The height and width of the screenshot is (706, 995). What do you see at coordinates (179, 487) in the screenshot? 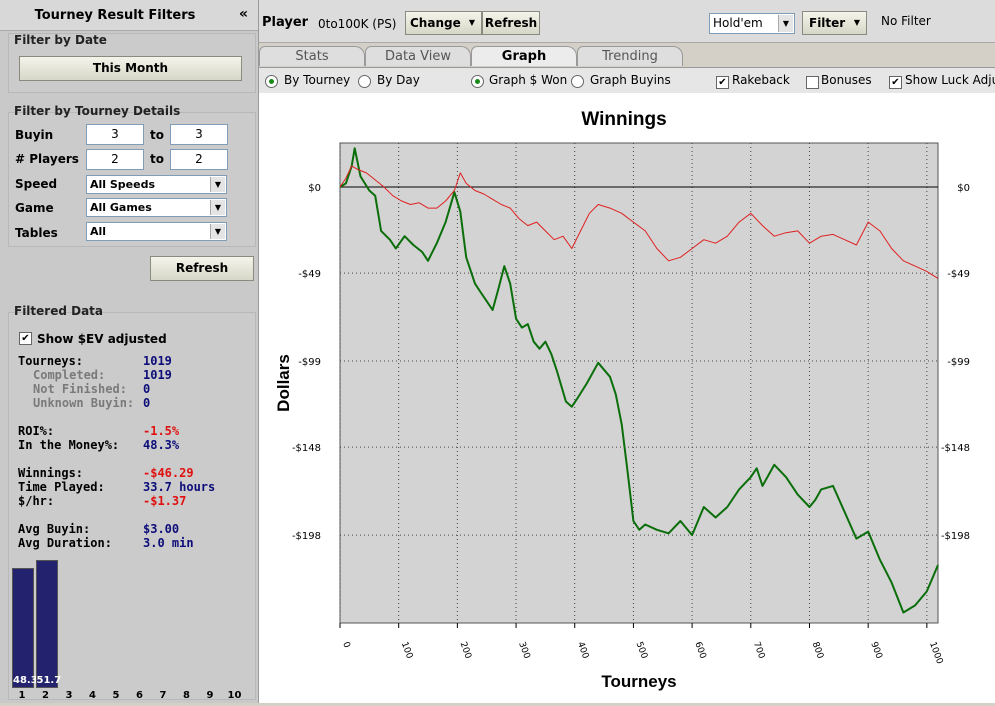
I see `time-played-value: 33.7 hours` at bounding box center [179, 487].